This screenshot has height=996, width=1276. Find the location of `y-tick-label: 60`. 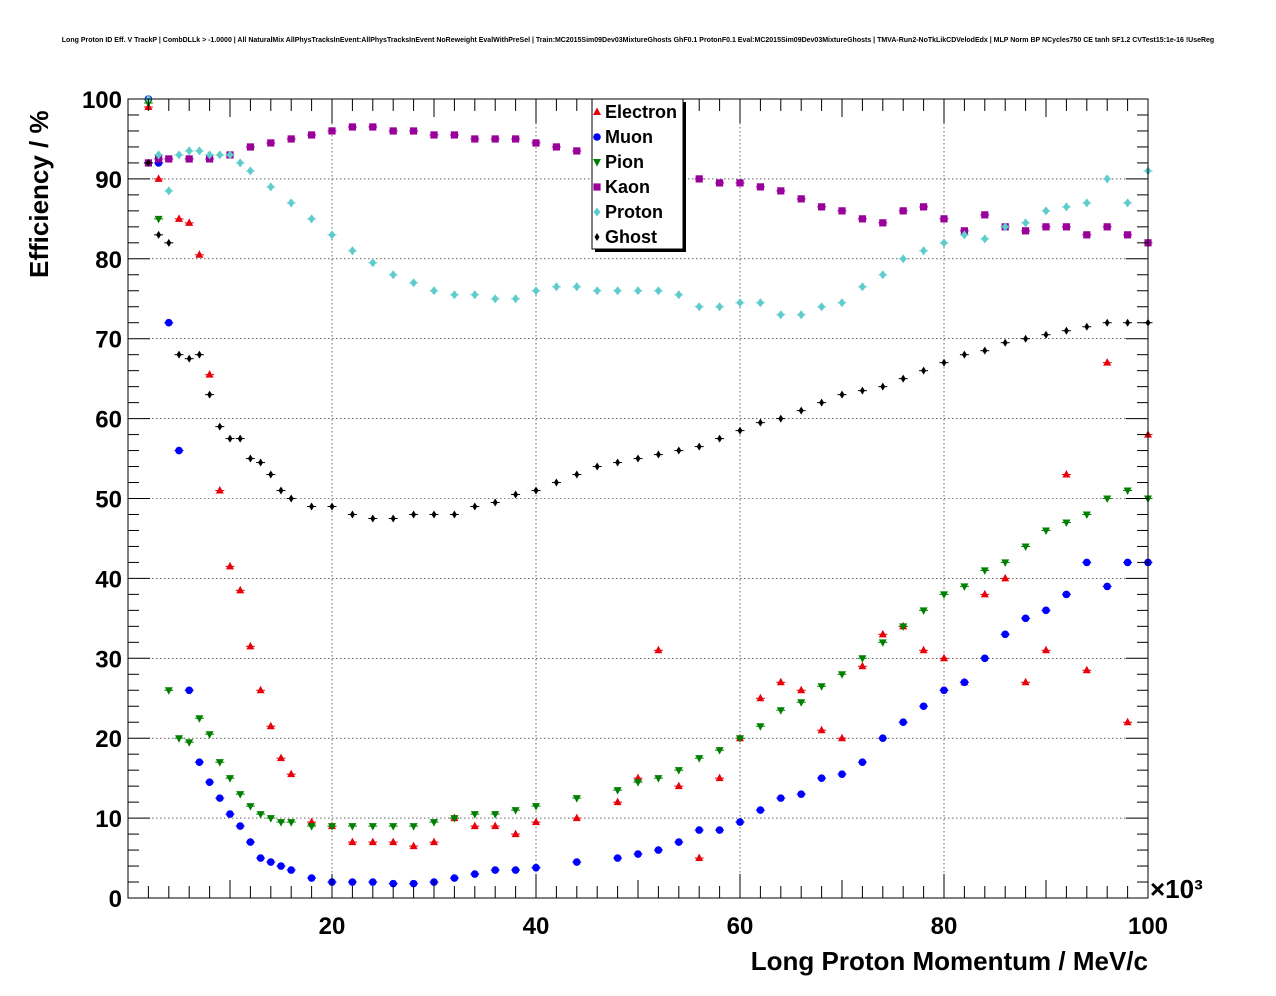

y-tick-label: 60 is located at coordinates (108, 420).